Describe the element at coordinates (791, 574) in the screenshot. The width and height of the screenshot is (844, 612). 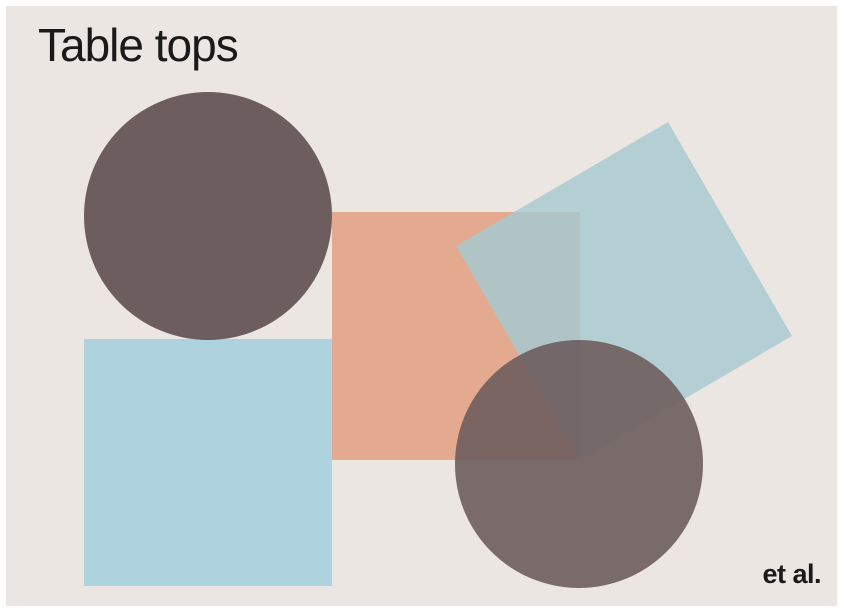
I see `brand-logo: et al.` at that location.